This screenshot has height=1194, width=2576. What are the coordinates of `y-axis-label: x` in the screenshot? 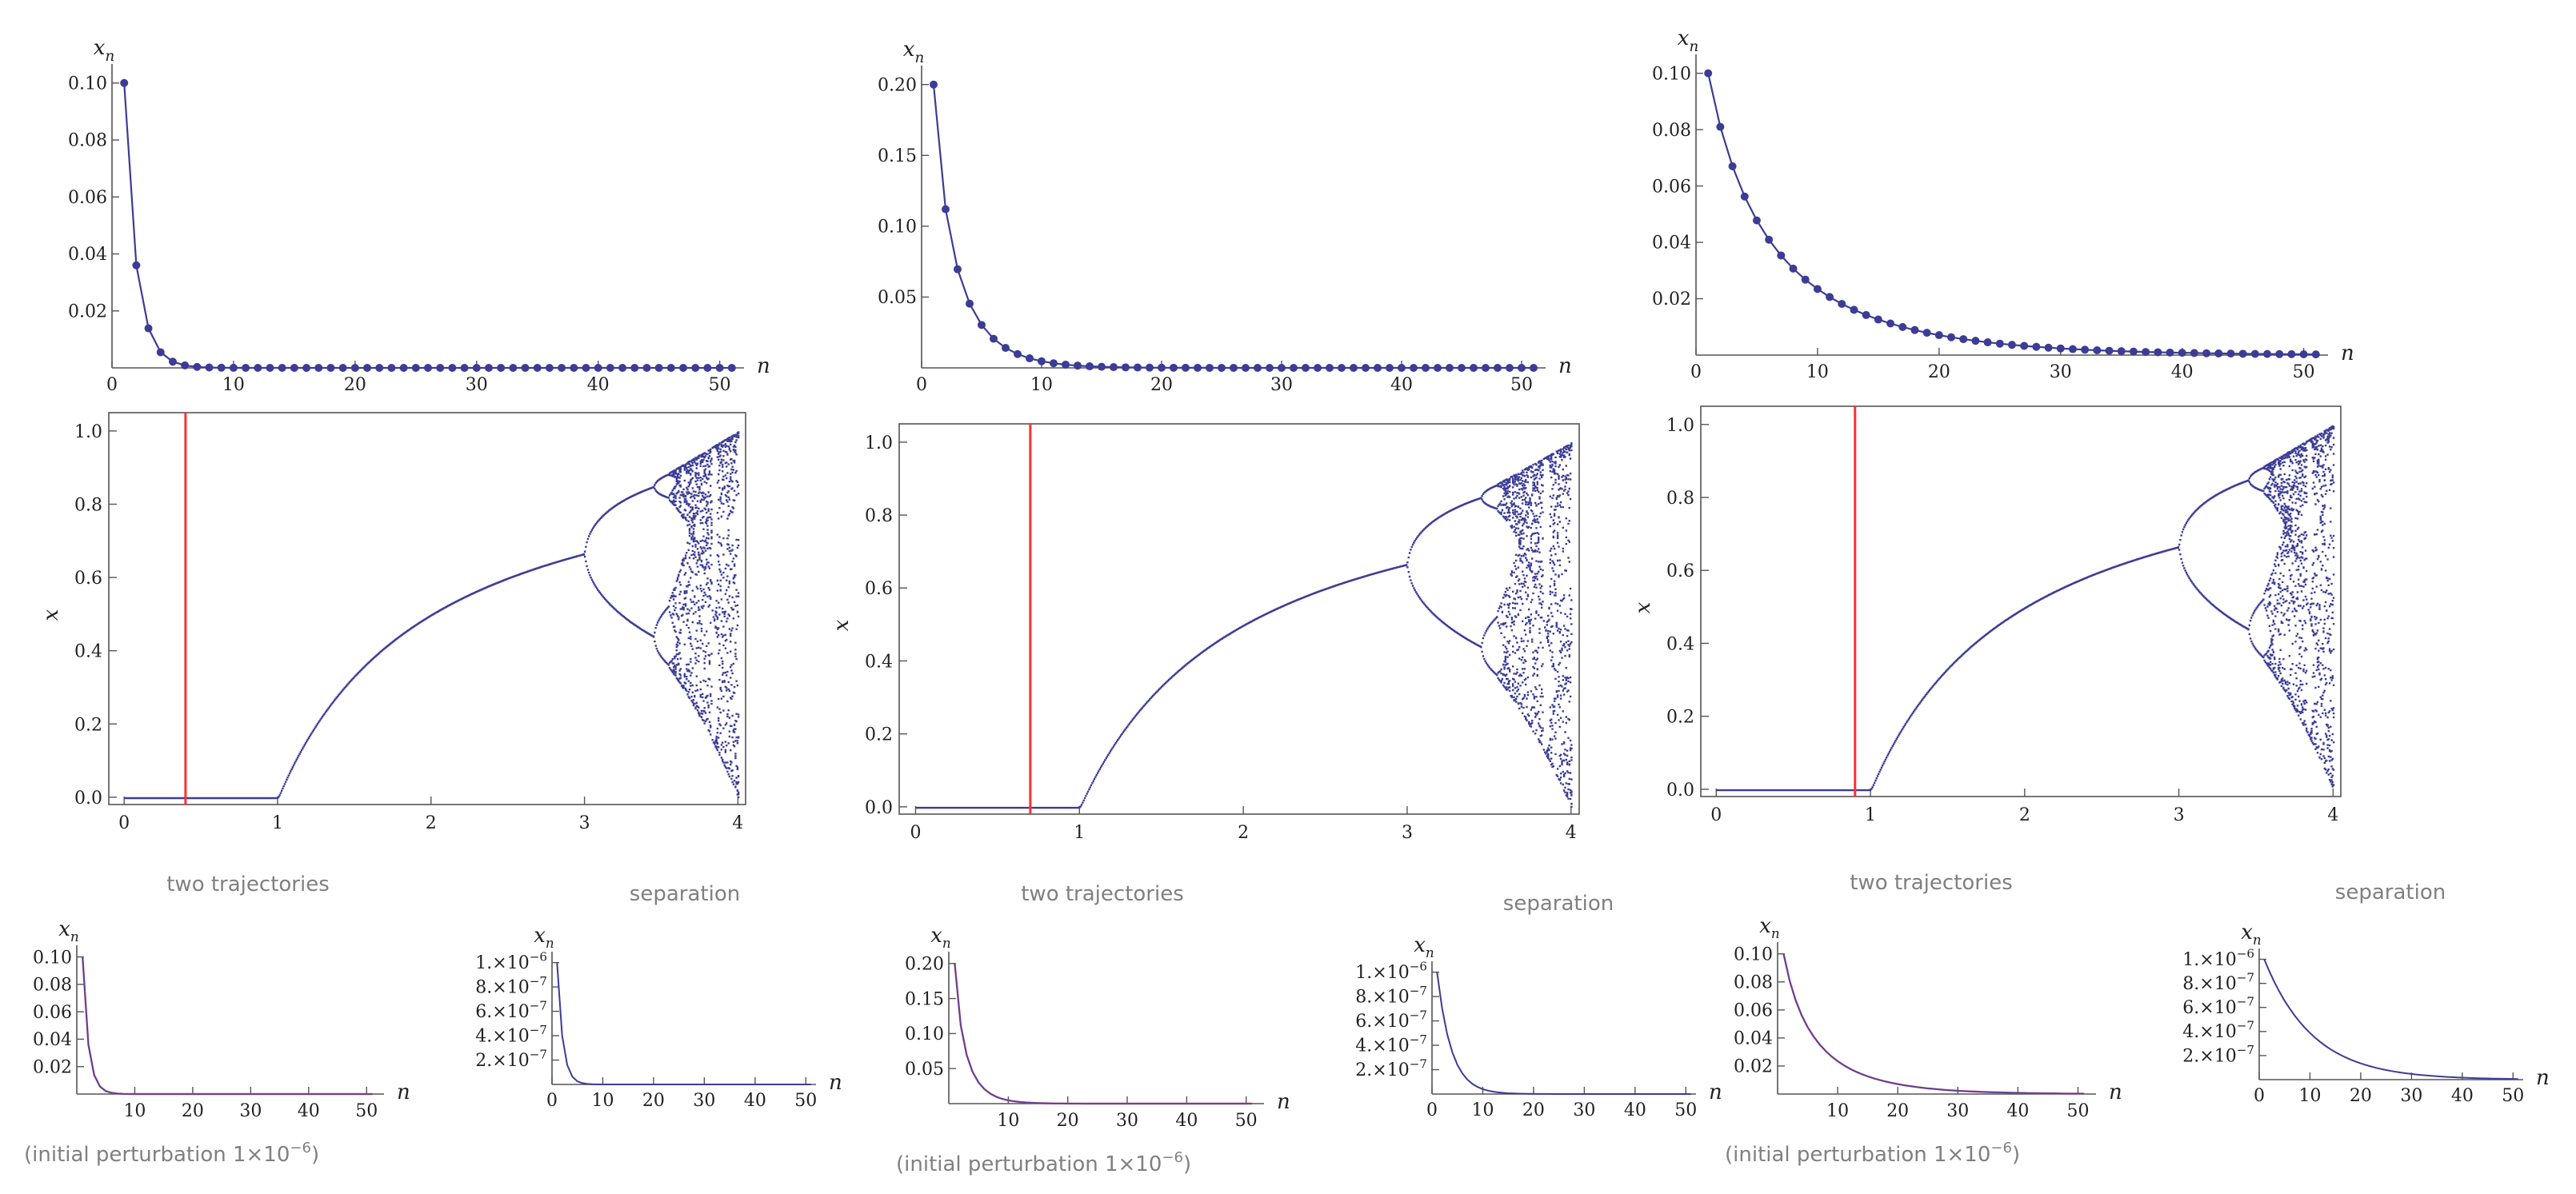 It's located at (51, 615).